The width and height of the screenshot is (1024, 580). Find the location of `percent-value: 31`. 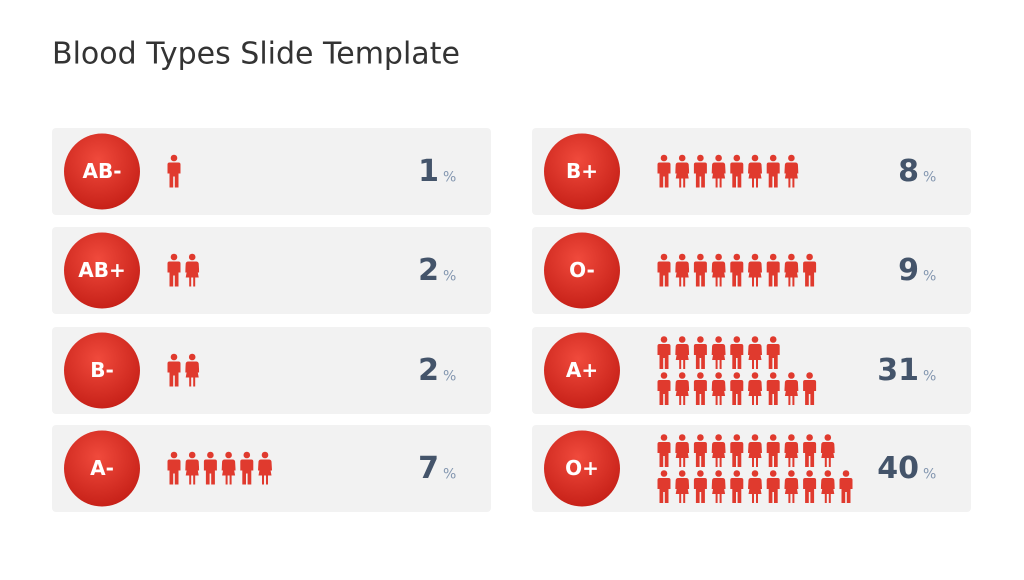

percent-value: 31 is located at coordinates (898, 370).